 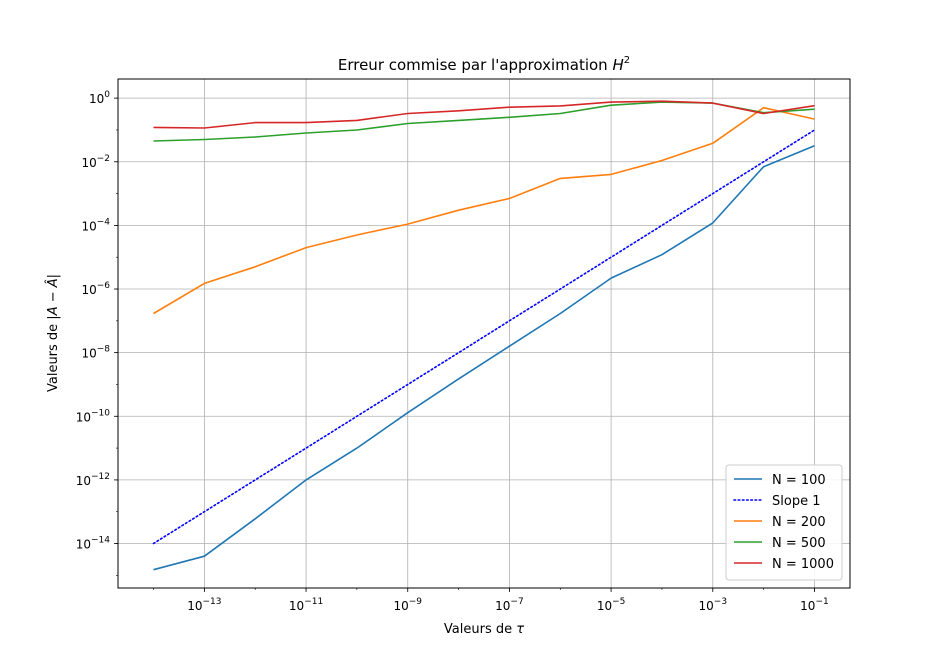 I want to click on x-tick-label: 10⁻¹³, so click(x=204, y=605).